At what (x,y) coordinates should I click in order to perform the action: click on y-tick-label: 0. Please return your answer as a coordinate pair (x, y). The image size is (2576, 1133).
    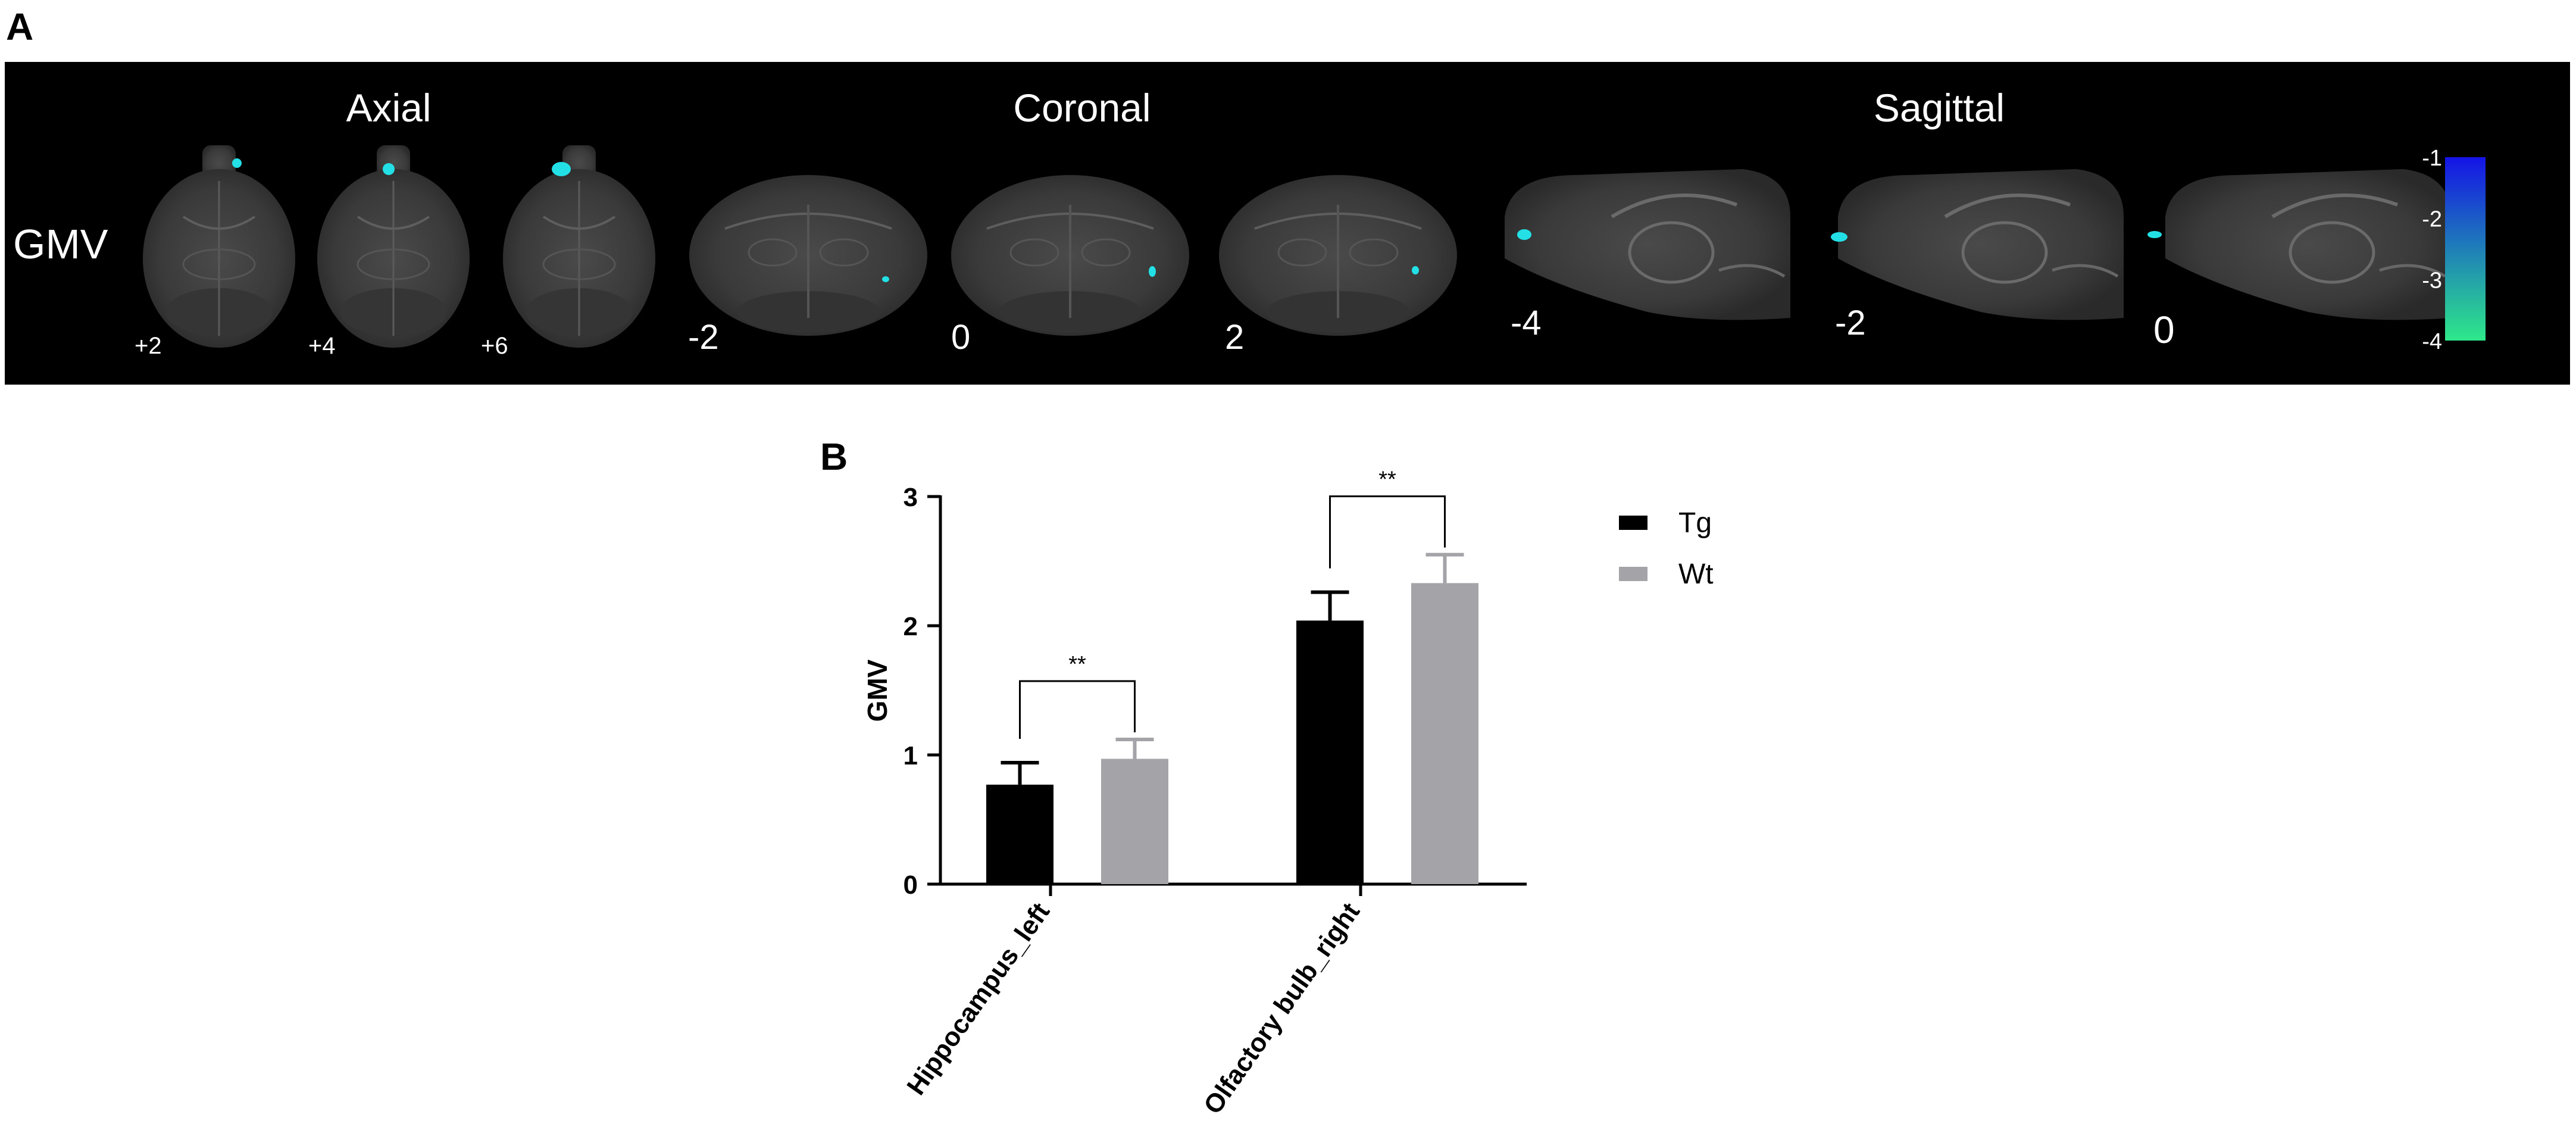
    Looking at the image, I should click on (911, 885).